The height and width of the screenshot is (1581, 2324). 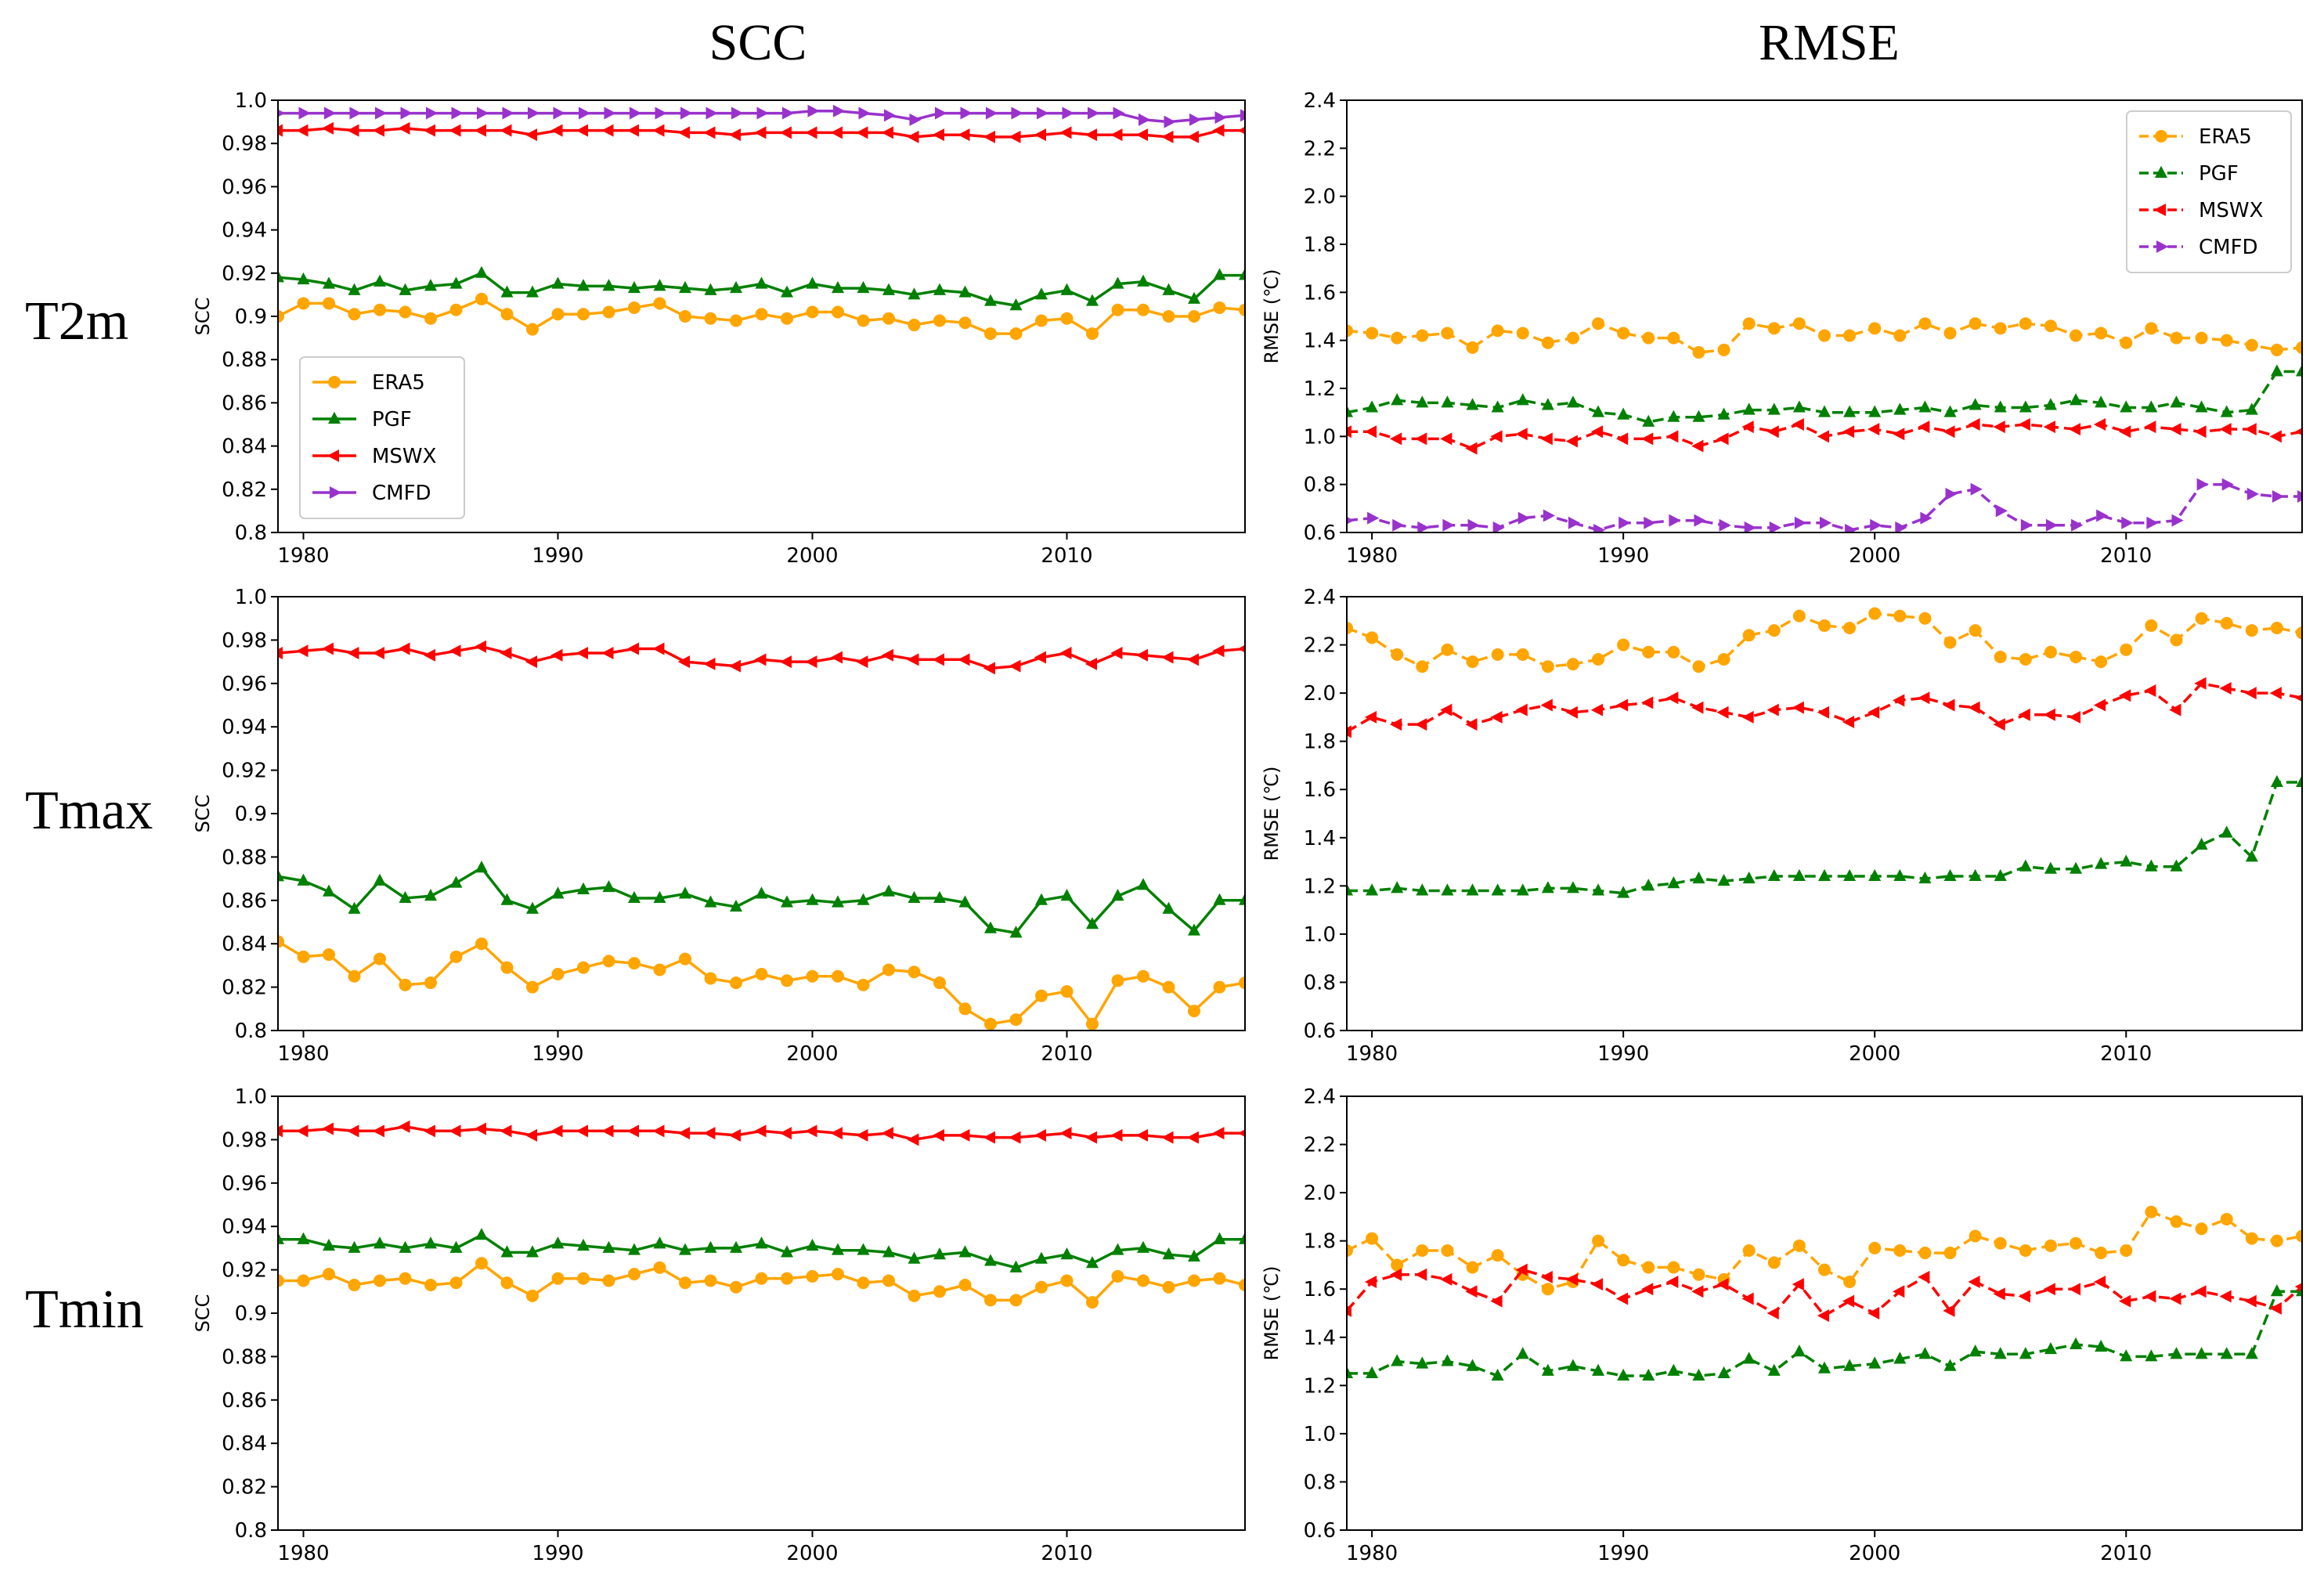 I want to click on marker-mswx-2006, so click(x=964, y=135).